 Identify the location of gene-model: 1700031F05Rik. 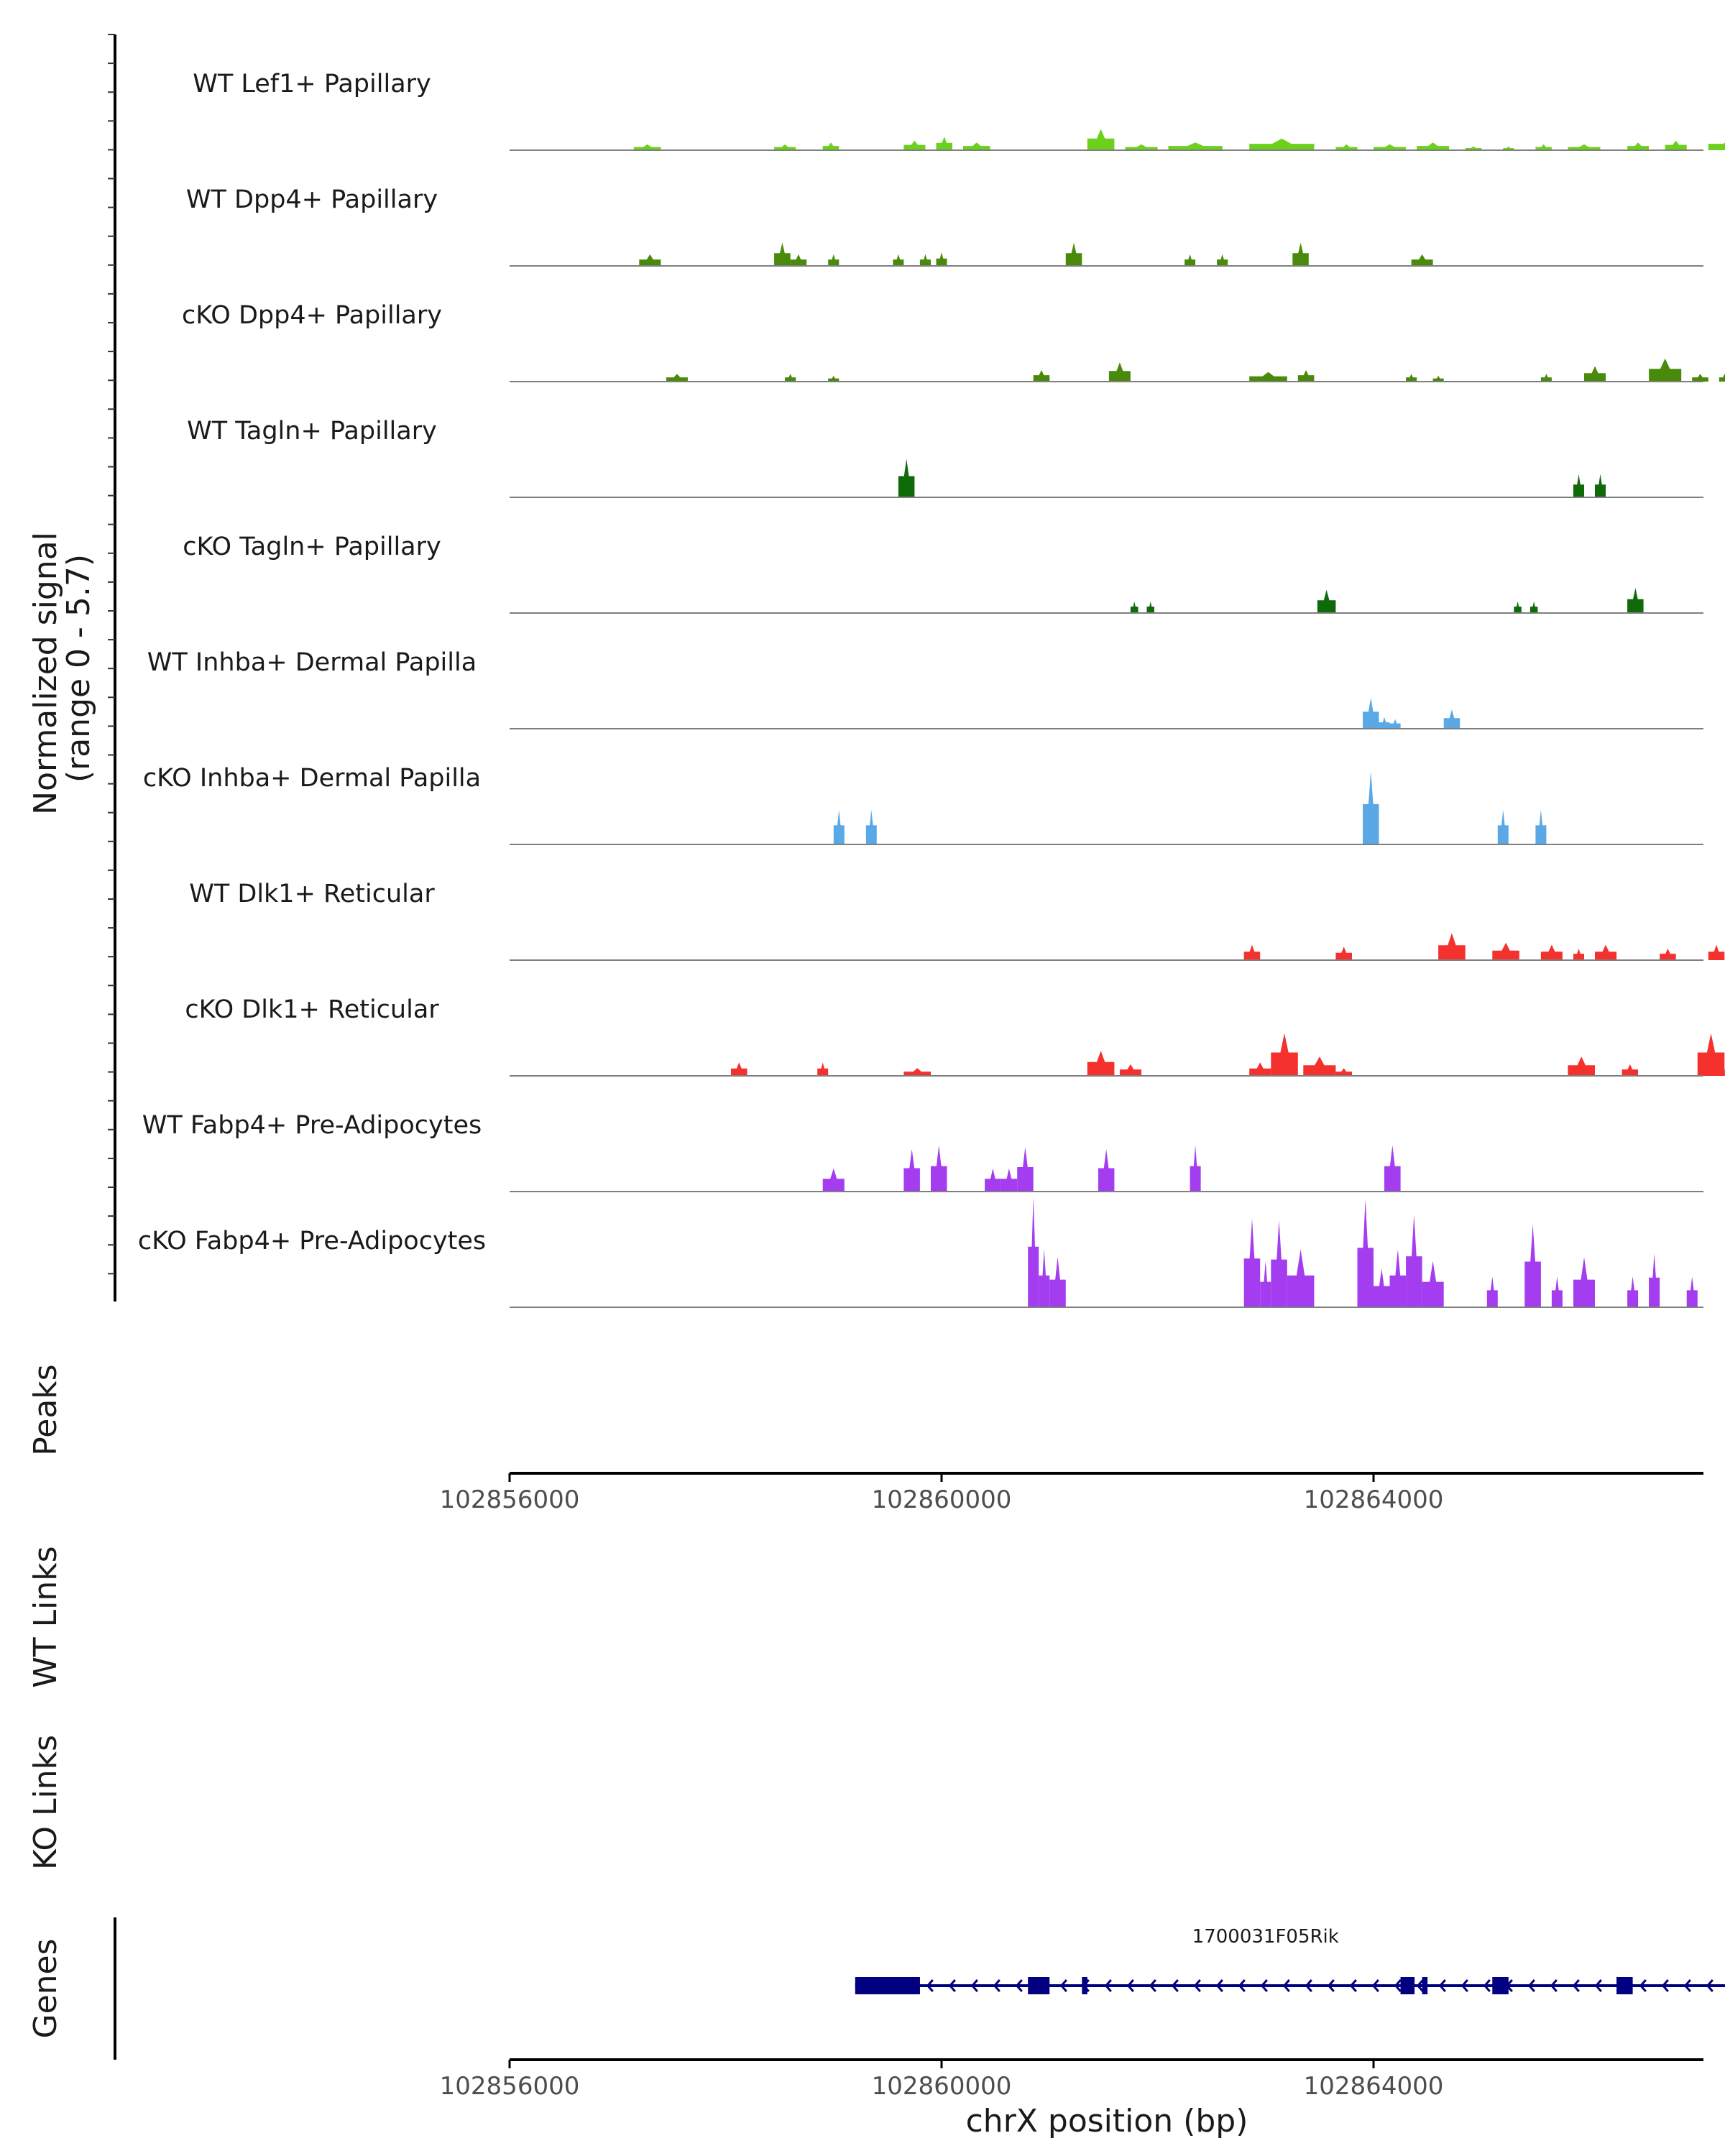
(1290, 1960).